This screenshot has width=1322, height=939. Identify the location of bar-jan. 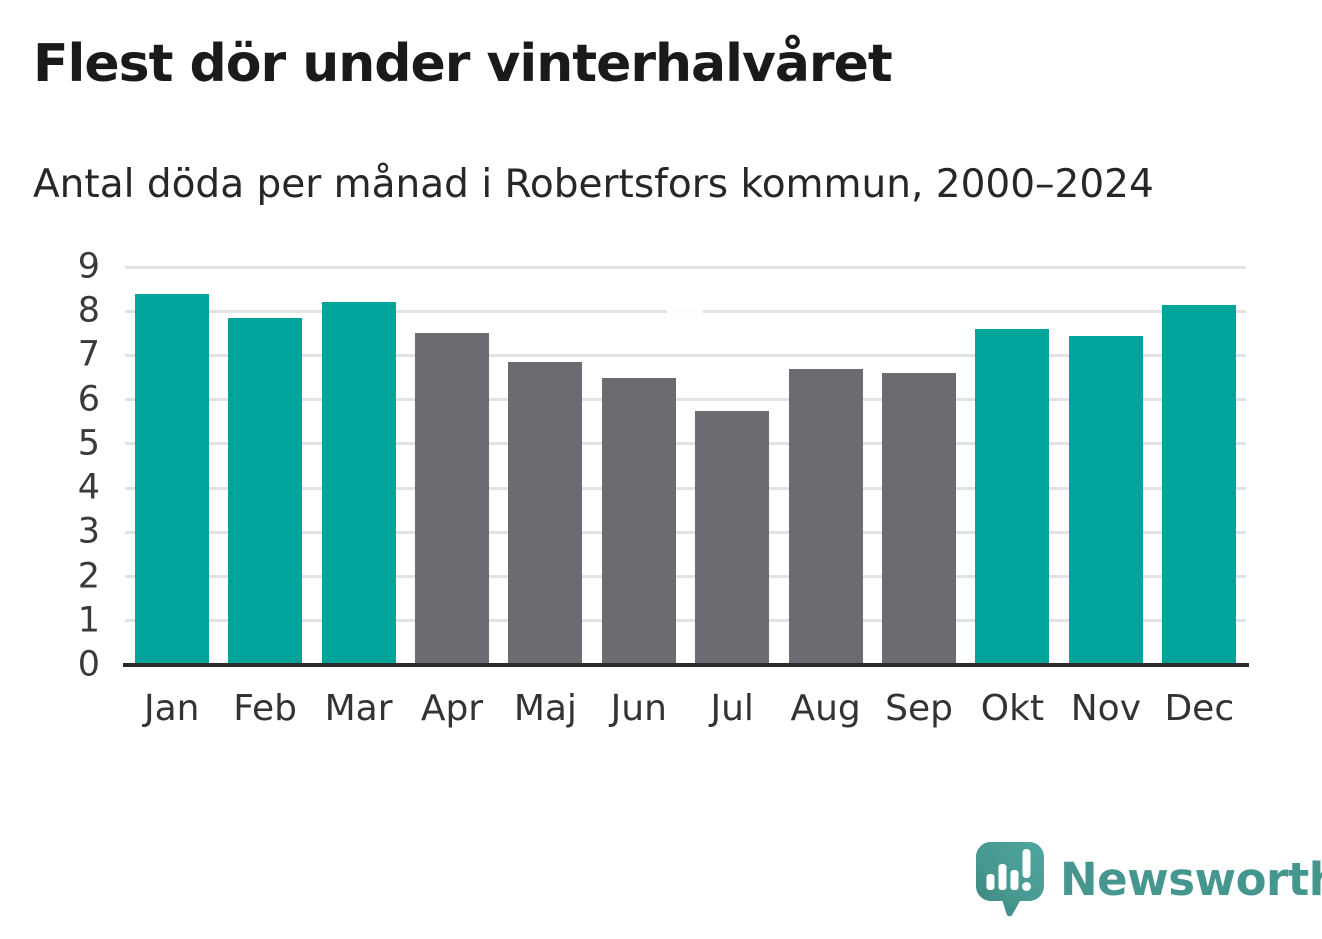
(171, 479).